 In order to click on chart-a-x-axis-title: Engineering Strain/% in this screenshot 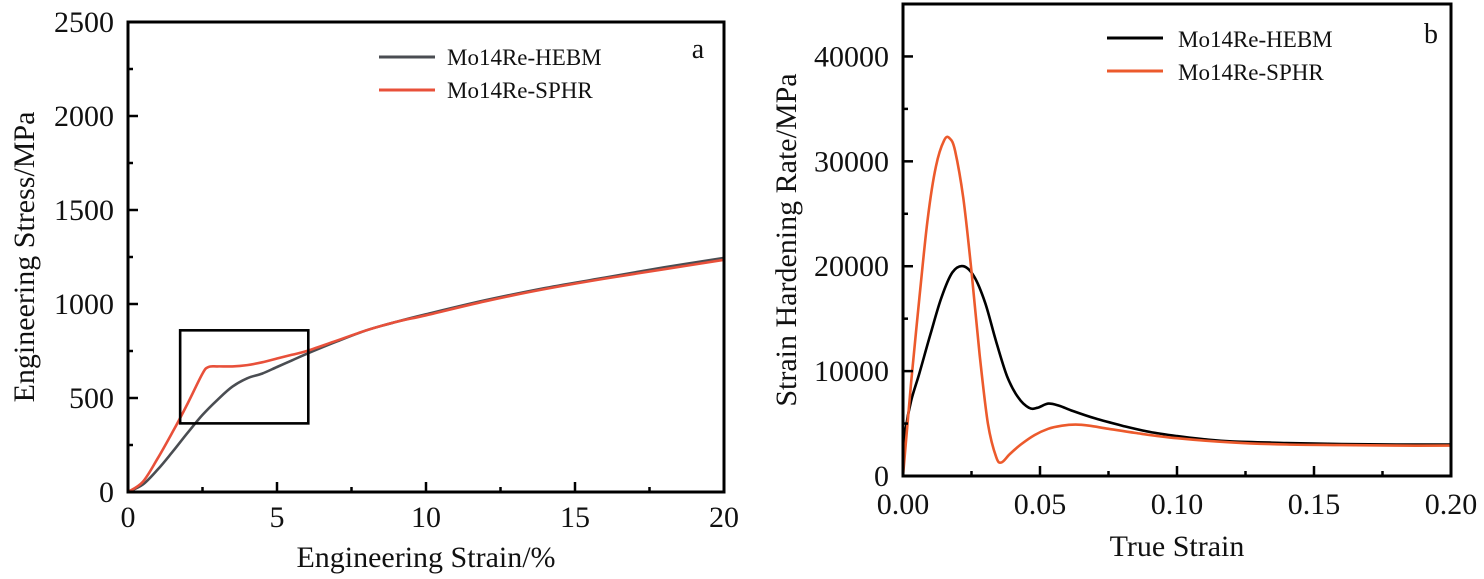, I will do `click(425, 557)`.